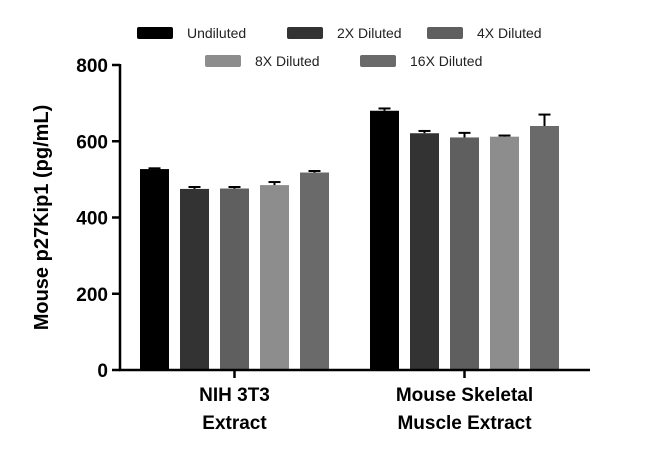 The width and height of the screenshot is (650, 473). Describe the element at coordinates (42, 218) in the screenshot. I see `y-axis-label: Mouse p27Kip1 (pg/mL)` at that location.